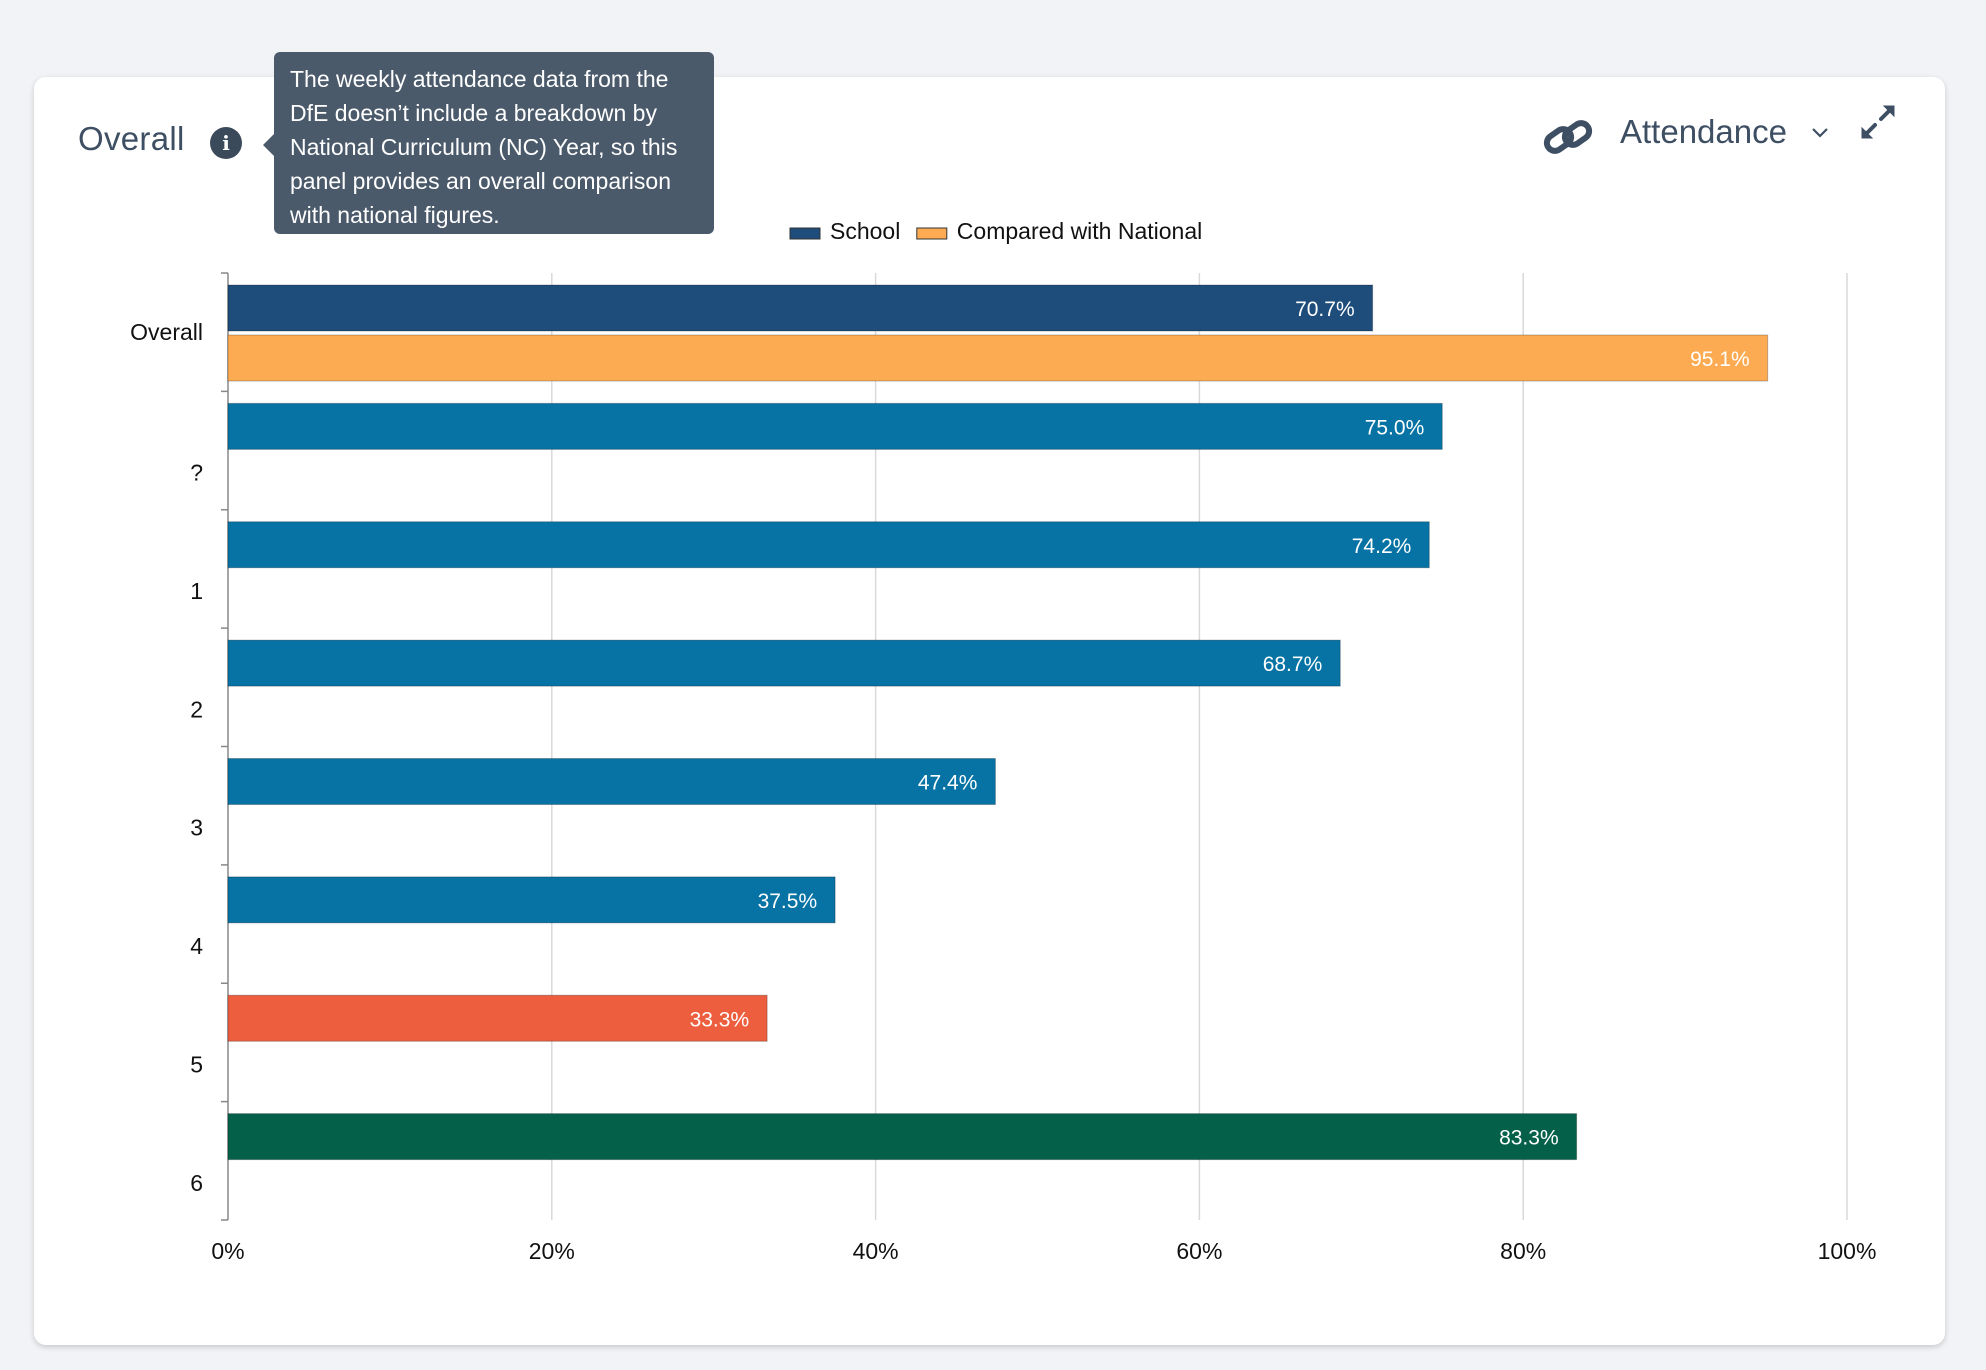 The height and width of the screenshot is (1370, 1986). Describe the element at coordinates (1325, 309) in the screenshot. I see `bar-value-label: 70.7%` at that location.